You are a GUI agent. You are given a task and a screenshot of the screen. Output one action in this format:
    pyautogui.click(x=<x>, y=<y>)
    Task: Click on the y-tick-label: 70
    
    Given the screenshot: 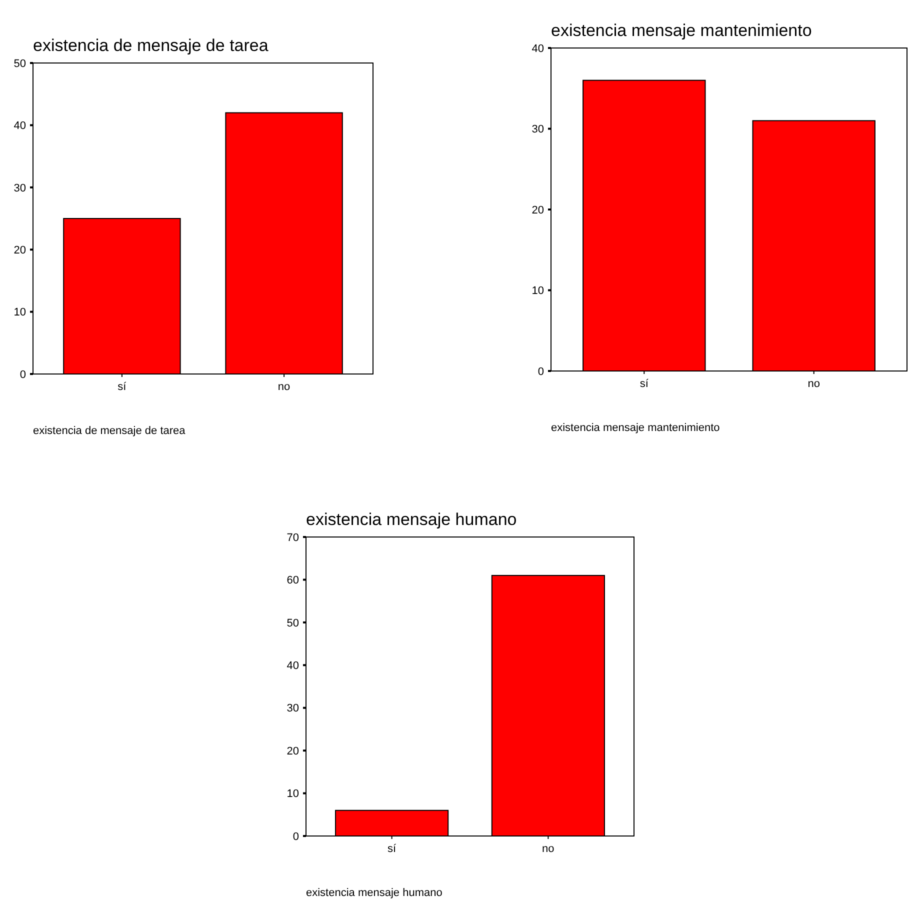 What is the action you would take?
    pyautogui.click(x=292, y=538)
    